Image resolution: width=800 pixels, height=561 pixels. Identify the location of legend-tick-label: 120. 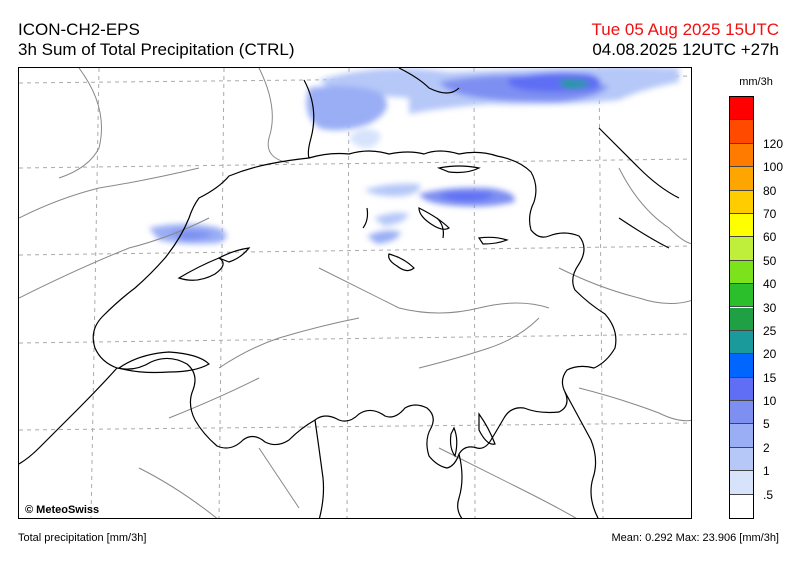
(773, 143).